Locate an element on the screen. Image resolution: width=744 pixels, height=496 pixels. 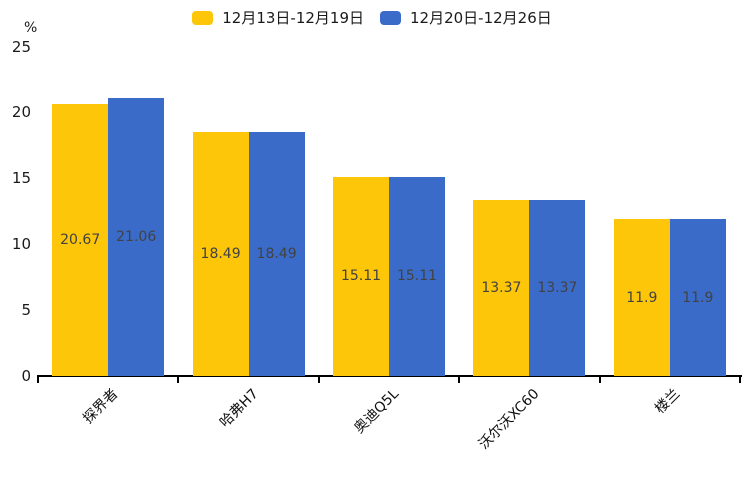
value-label: 20.67 is located at coordinates (80, 239).